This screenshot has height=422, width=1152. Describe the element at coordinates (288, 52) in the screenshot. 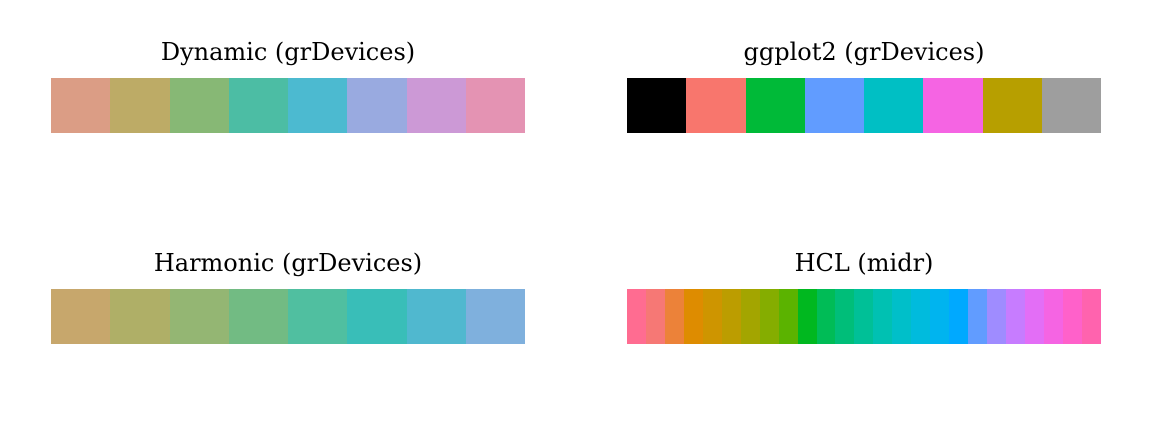

I see `palette-title-dynamic: Dynamic (grDevices)` at that location.